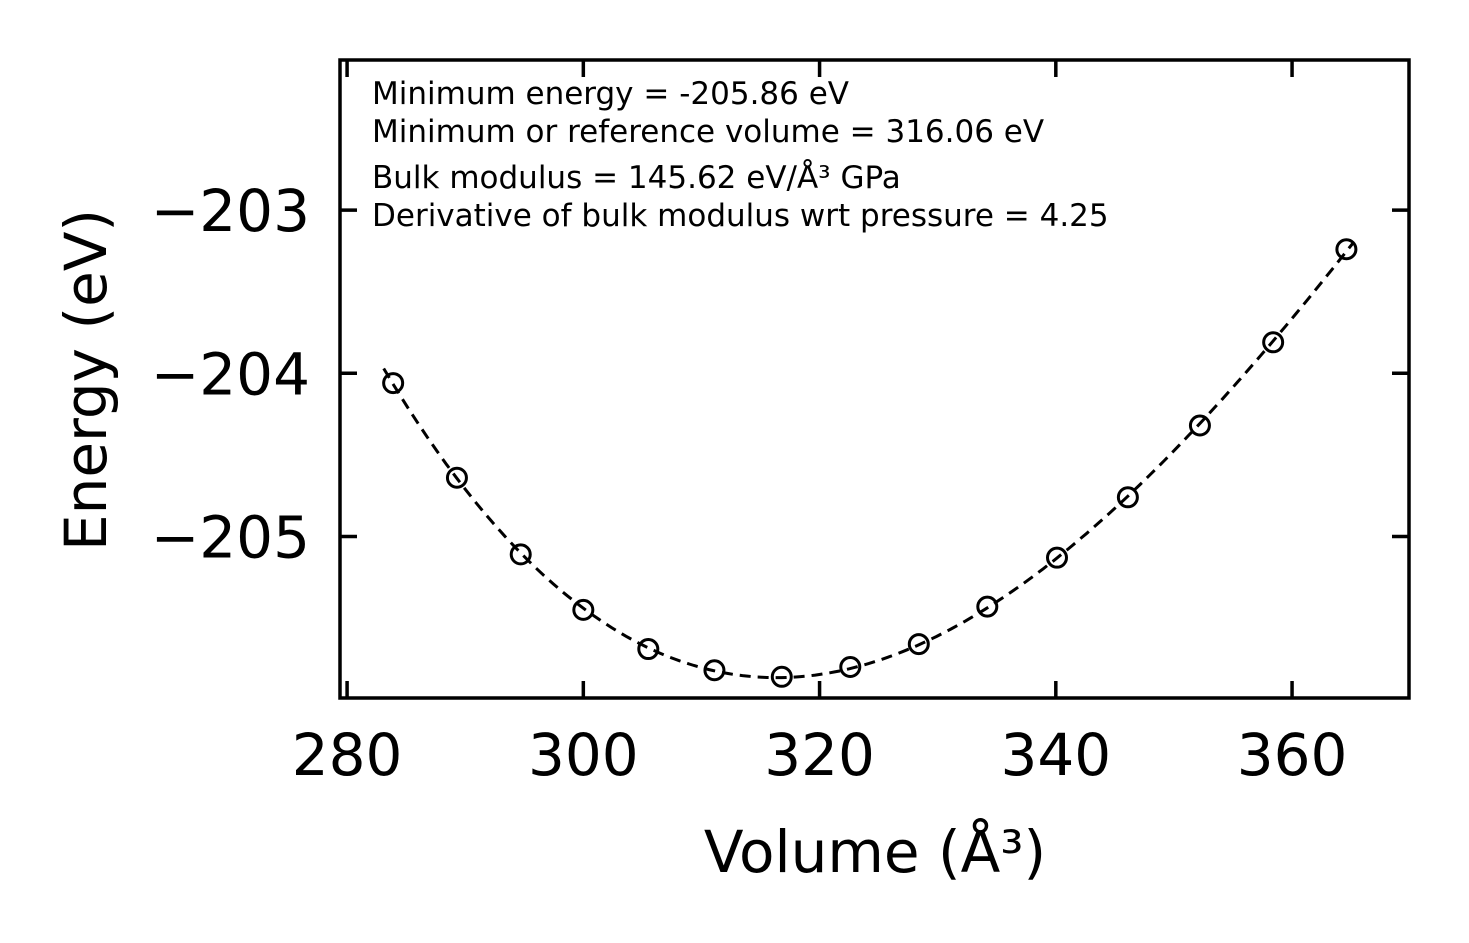  Describe the element at coordinates (636, 178) in the screenshot. I see `annotation-bulk-modulus: Bulk modulus = 145.62 eV/Å³ GPa` at that location.